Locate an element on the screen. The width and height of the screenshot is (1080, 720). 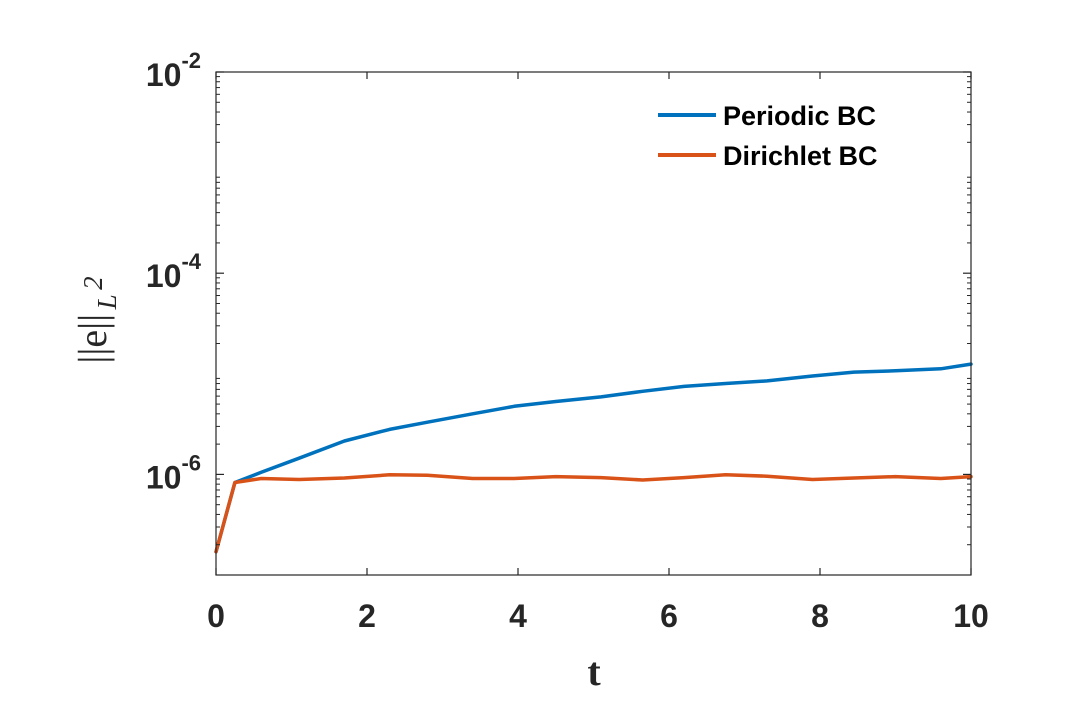
legend-label-periodic-bc: Periodic BC is located at coordinates (799, 116).